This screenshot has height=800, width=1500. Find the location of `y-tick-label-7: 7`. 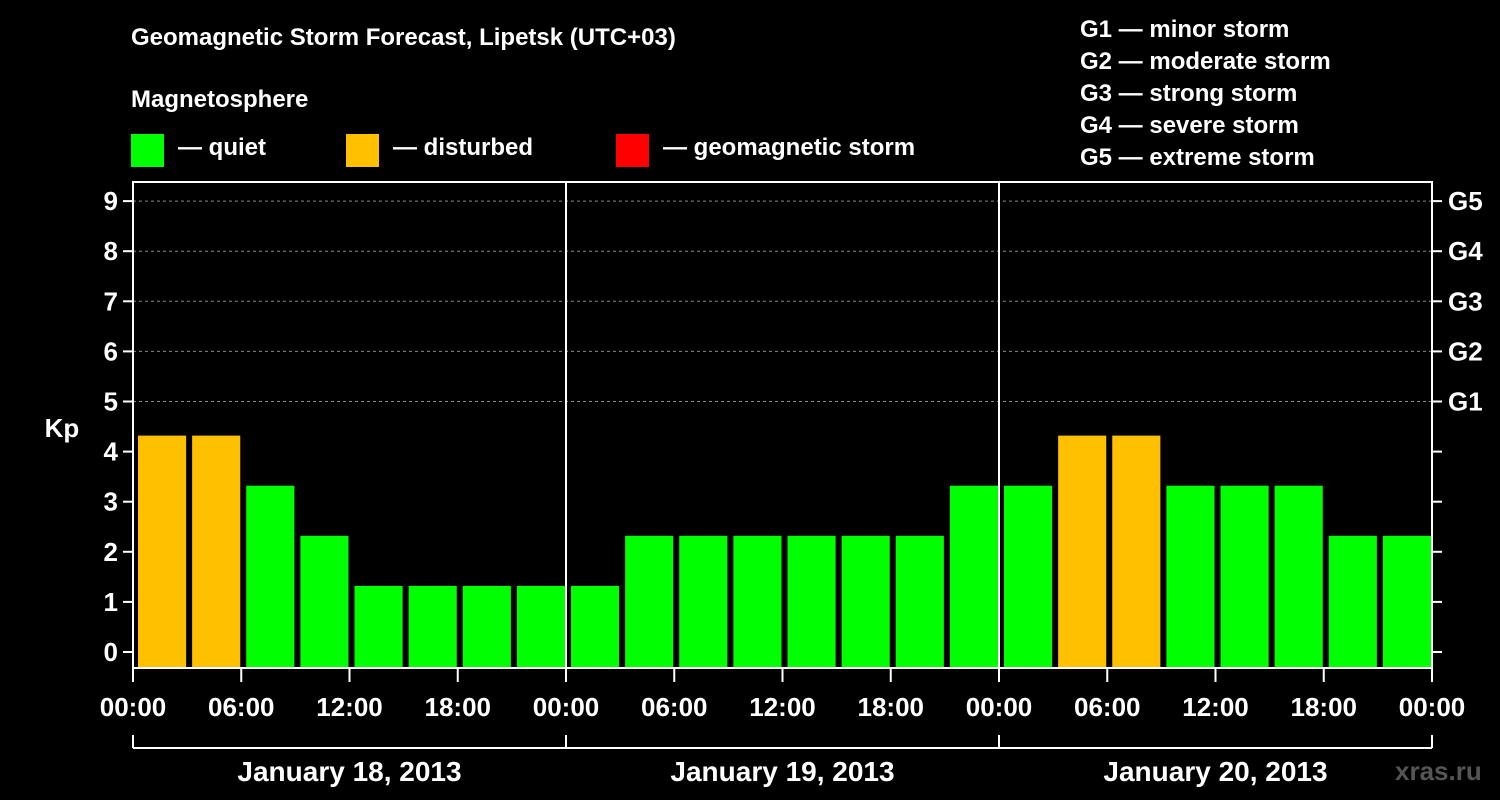

y-tick-label-7: 7 is located at coordinates (111, 301).